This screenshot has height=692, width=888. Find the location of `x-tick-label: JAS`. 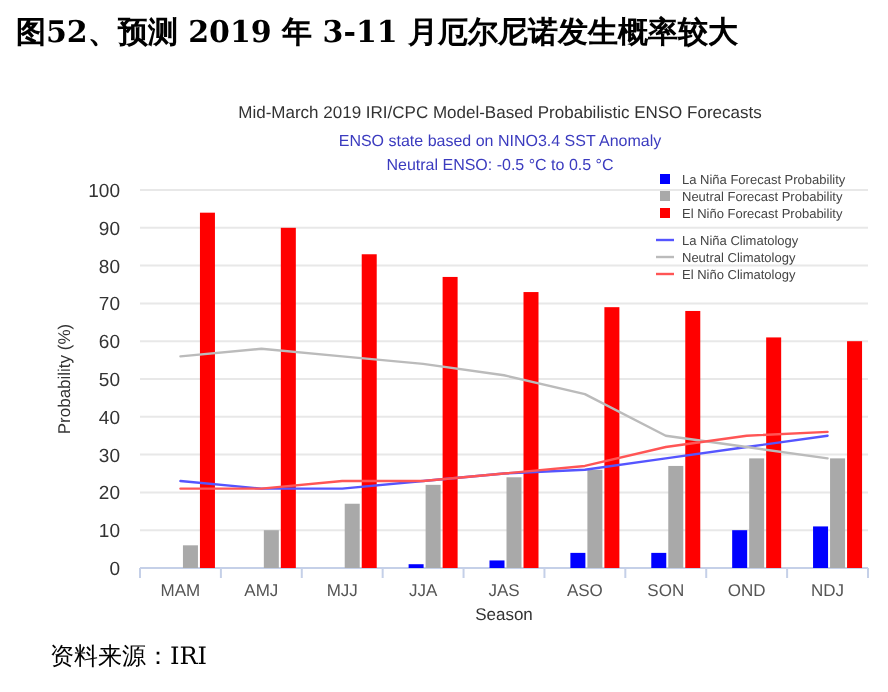

x-tick-label: JAS is located at coordinates (504, 590).